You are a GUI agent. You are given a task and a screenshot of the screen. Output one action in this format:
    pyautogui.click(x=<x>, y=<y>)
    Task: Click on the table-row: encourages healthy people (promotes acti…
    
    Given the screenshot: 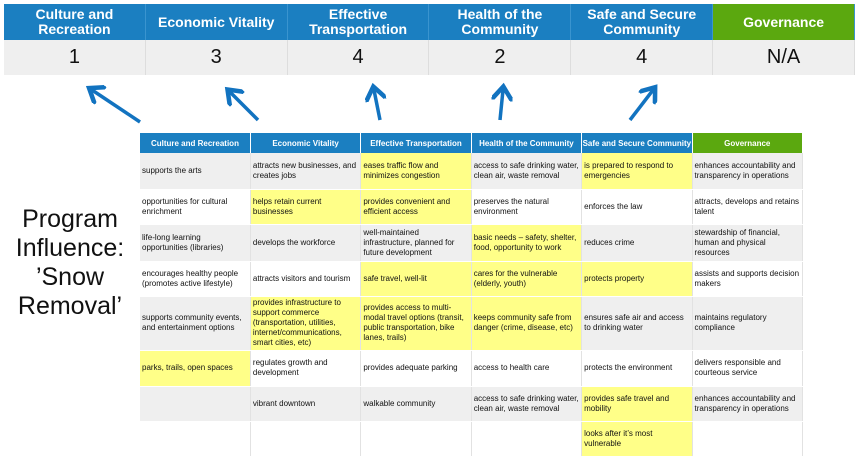 What is the action you would take?
    pyautogui.click(x=472, y=279)
    